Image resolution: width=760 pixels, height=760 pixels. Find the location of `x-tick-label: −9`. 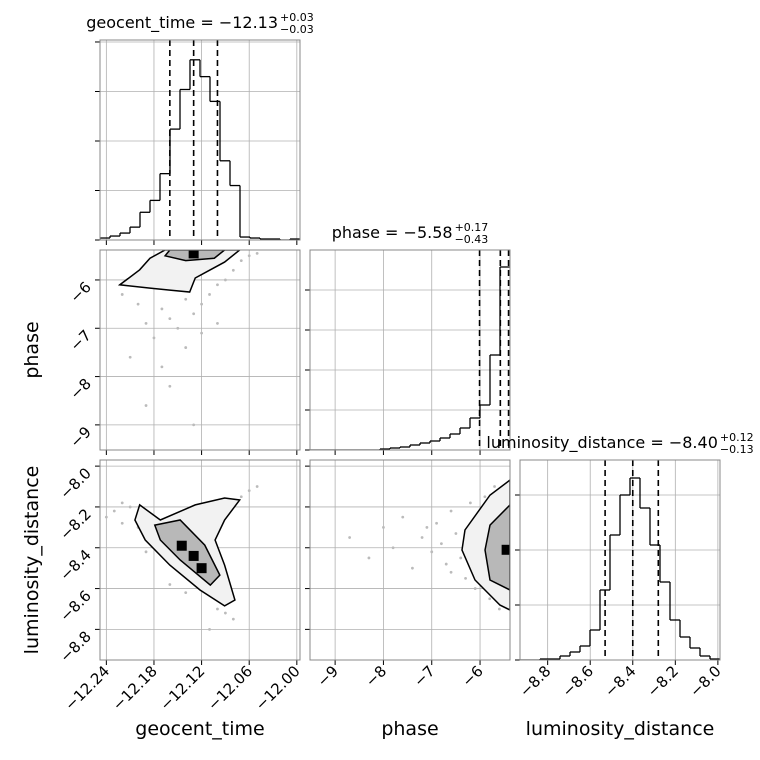

x-tick-label: −9 is located at coordinates (328, 676).